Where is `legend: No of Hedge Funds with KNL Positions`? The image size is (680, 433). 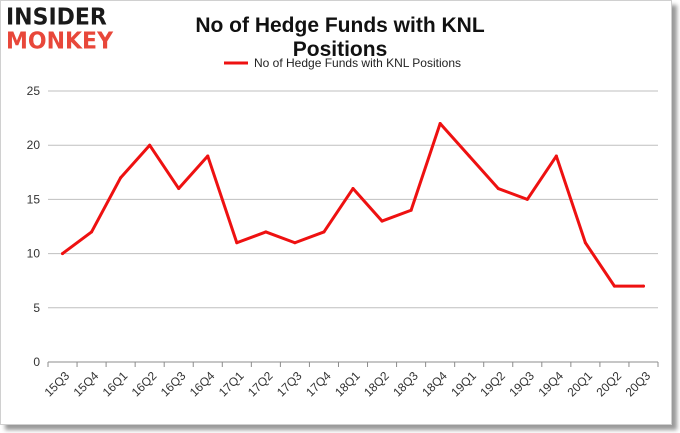
legend: No of Hedge Funds with KNL Positions is located at coordinates (342, 63).